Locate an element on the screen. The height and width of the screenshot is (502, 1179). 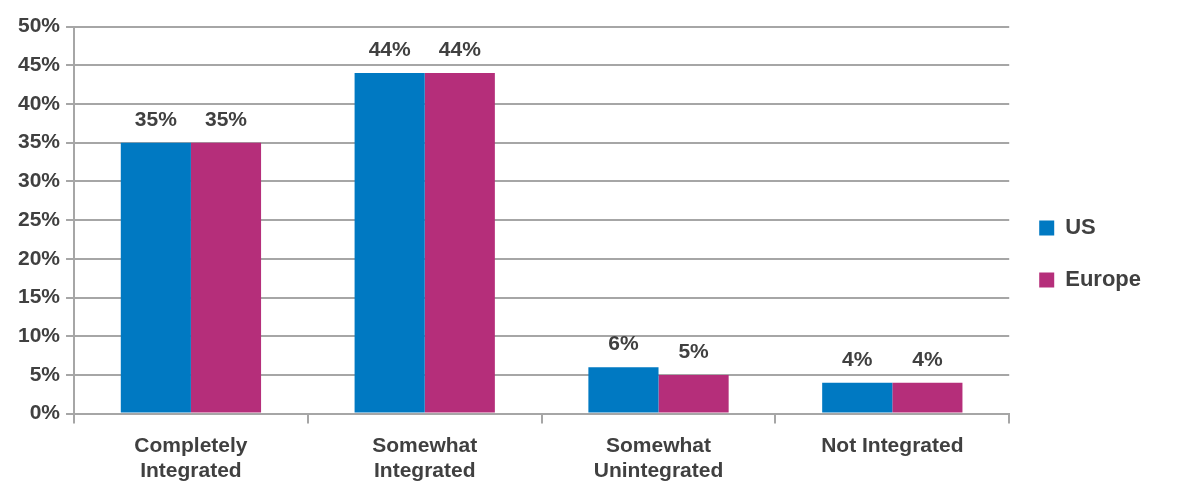
y-tick-label: 35% is located at coordinates (39, 141).